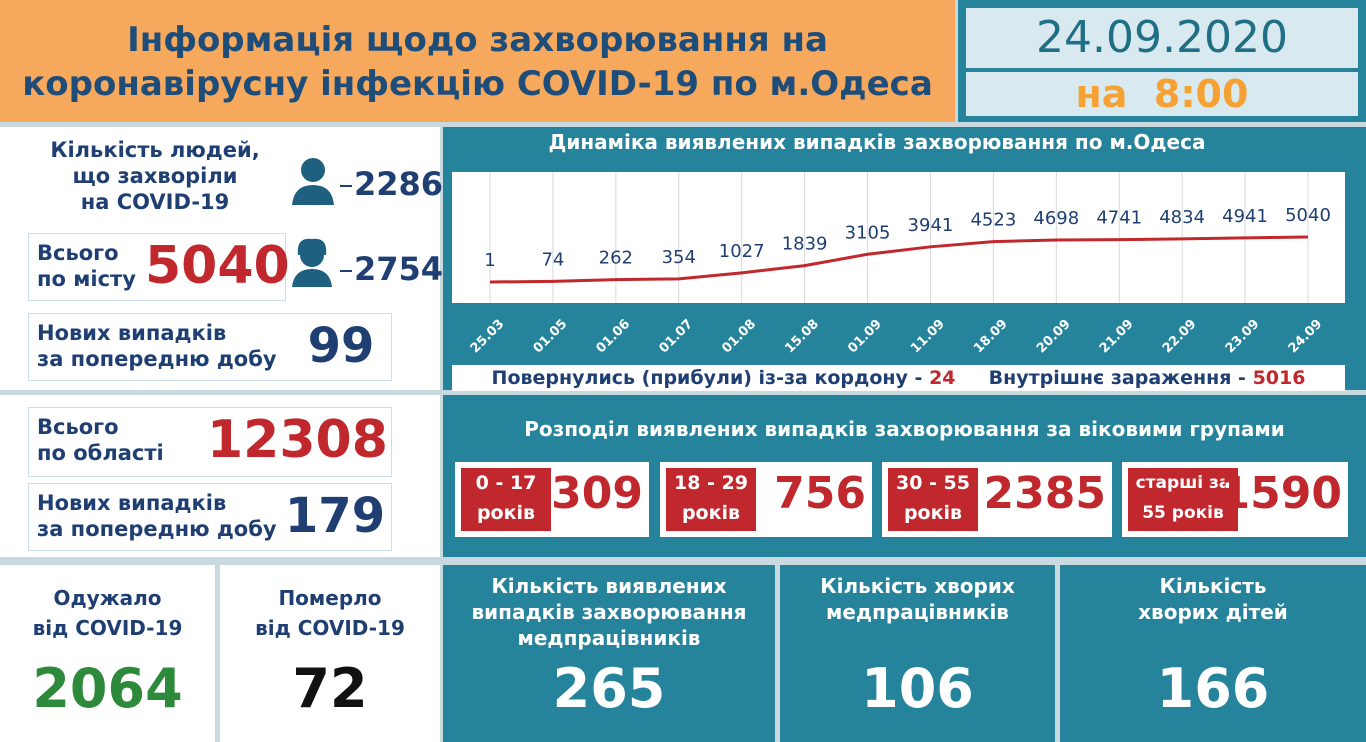  Describe the element at coordinates (341, 346) in the screenshot. I see `city-new: 99` at that location.